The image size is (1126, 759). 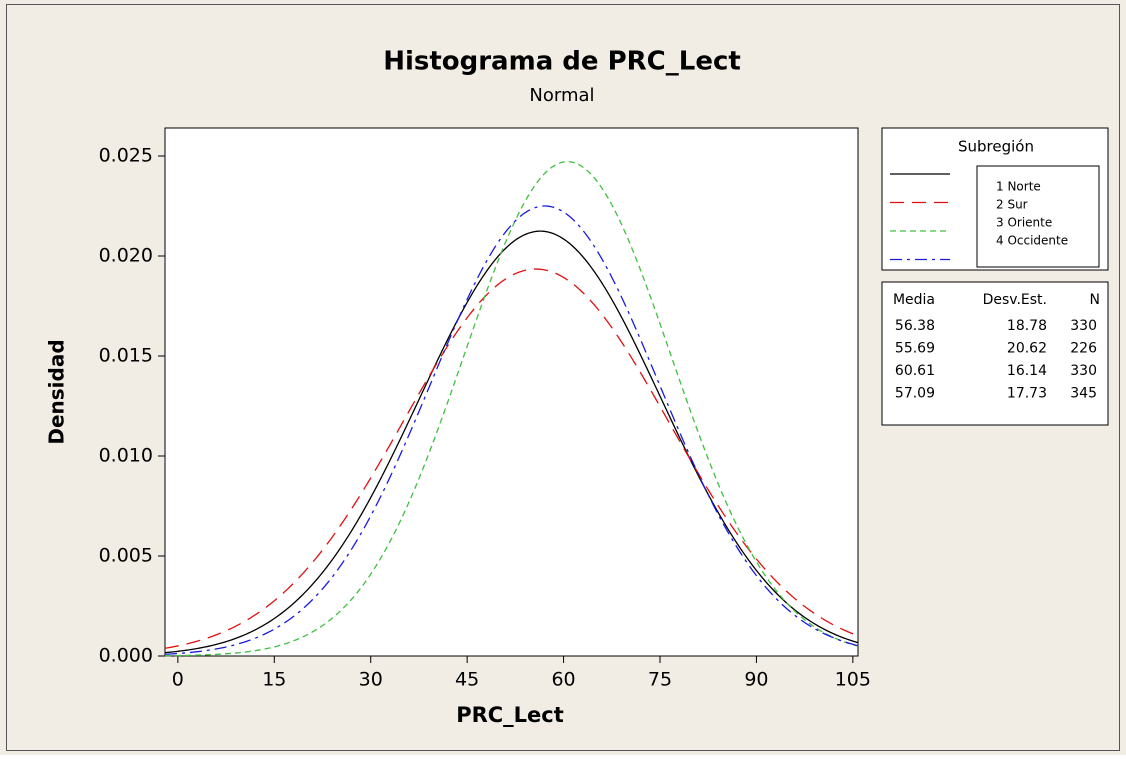 What do you see at coordinates (1018, 187) in the screenshot?
I see `legend-label: 1 Norte` at bounding box center [1018, 187].